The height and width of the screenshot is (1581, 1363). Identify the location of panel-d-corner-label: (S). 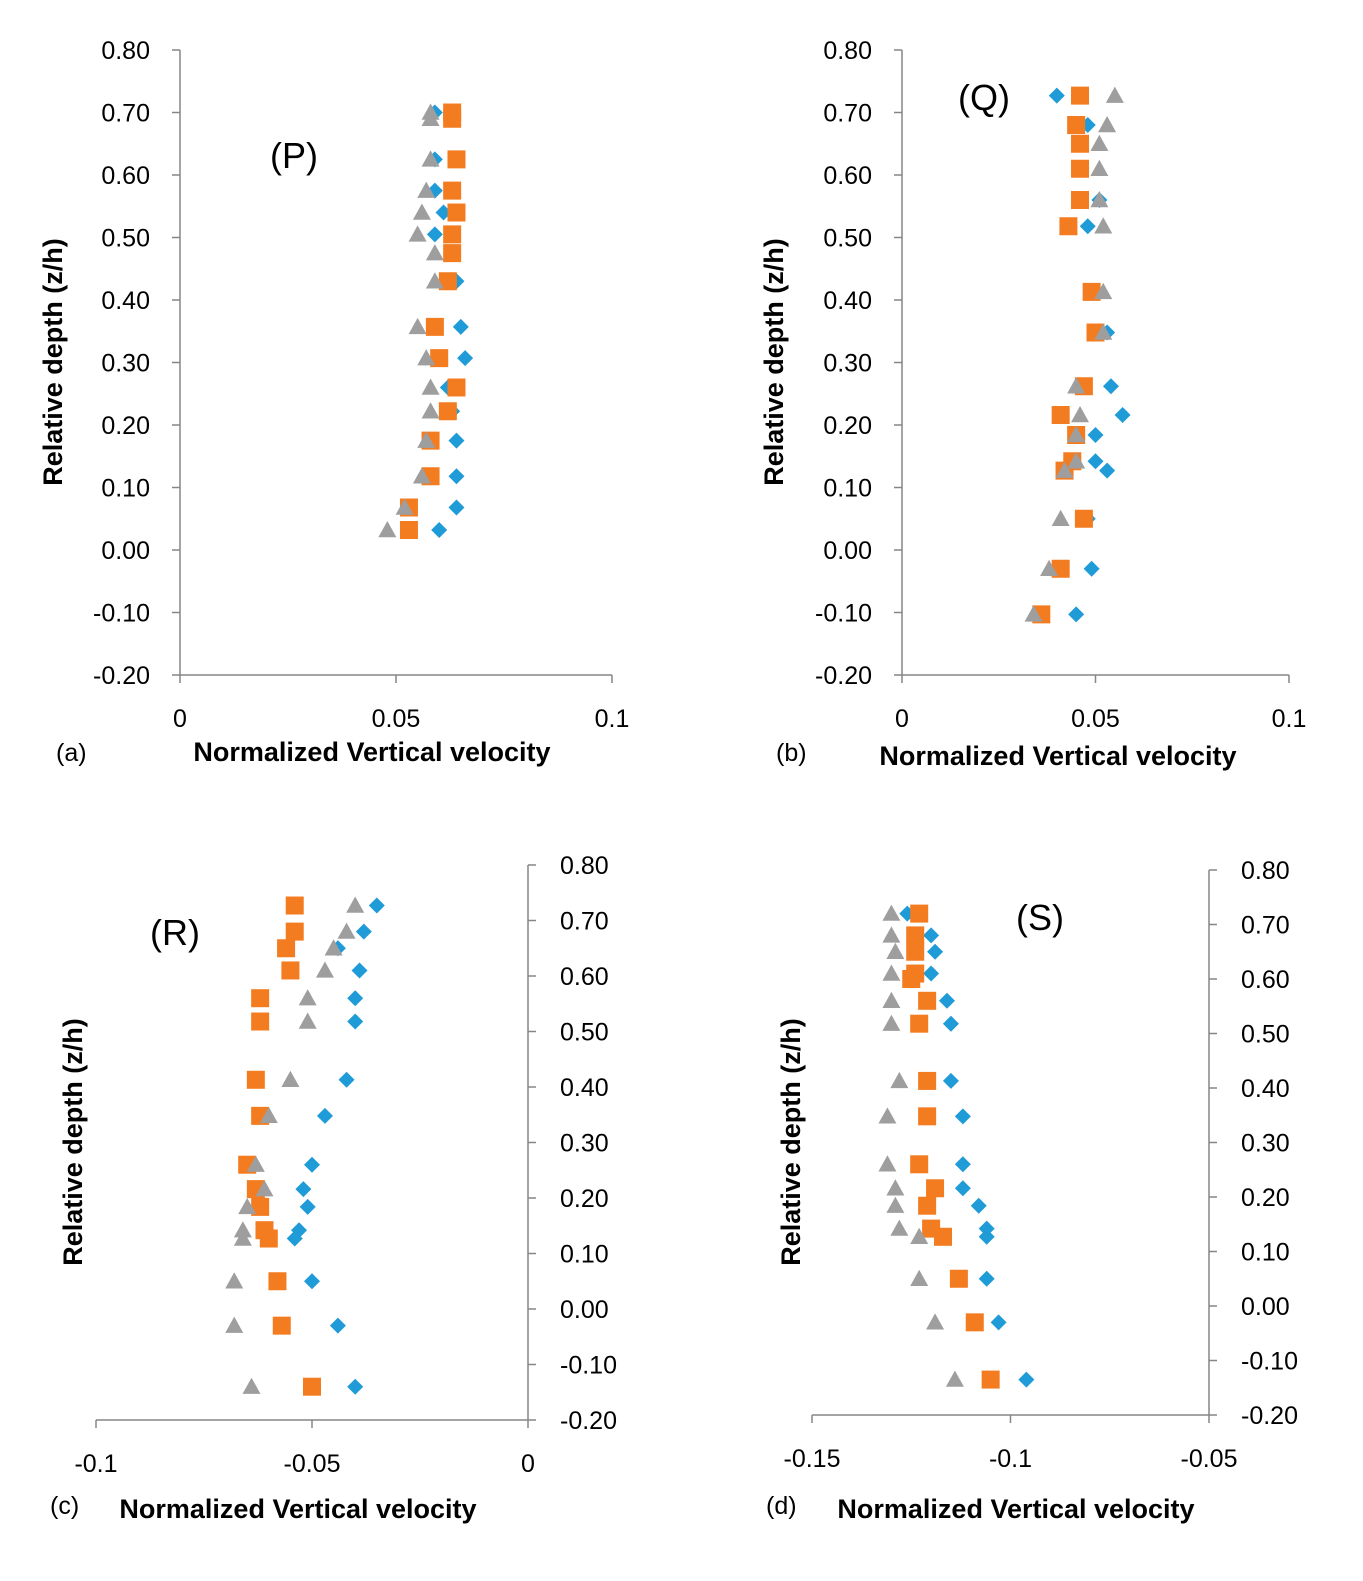
(1040, 917).